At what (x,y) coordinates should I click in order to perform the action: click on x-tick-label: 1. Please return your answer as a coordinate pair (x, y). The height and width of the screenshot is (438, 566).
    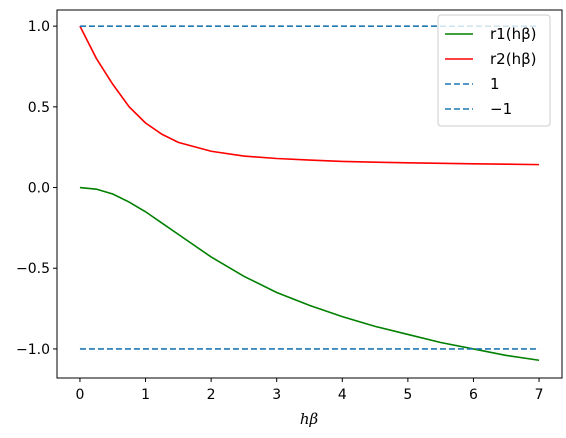
    Looking at the image, I should click on (145, 395).